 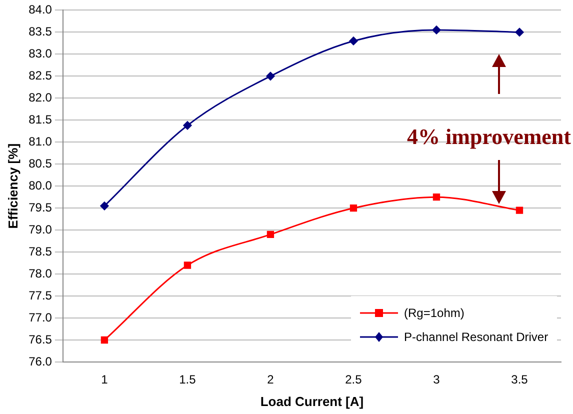 What do you see at coordinates (489, 136) in the screenshot?
I see `annotation: 4% improvement` at bounding box center [489, 136].